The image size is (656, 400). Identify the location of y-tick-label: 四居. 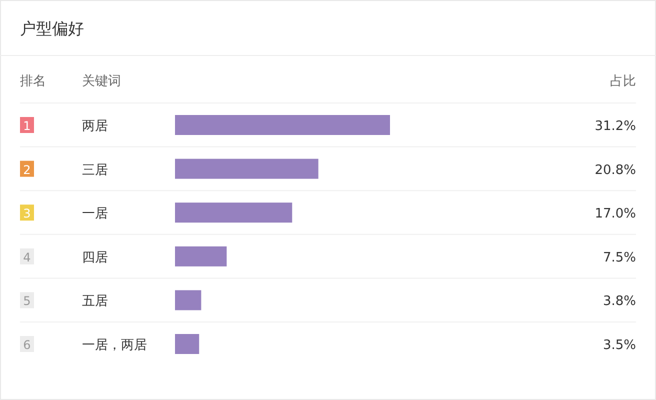
(95, 258).